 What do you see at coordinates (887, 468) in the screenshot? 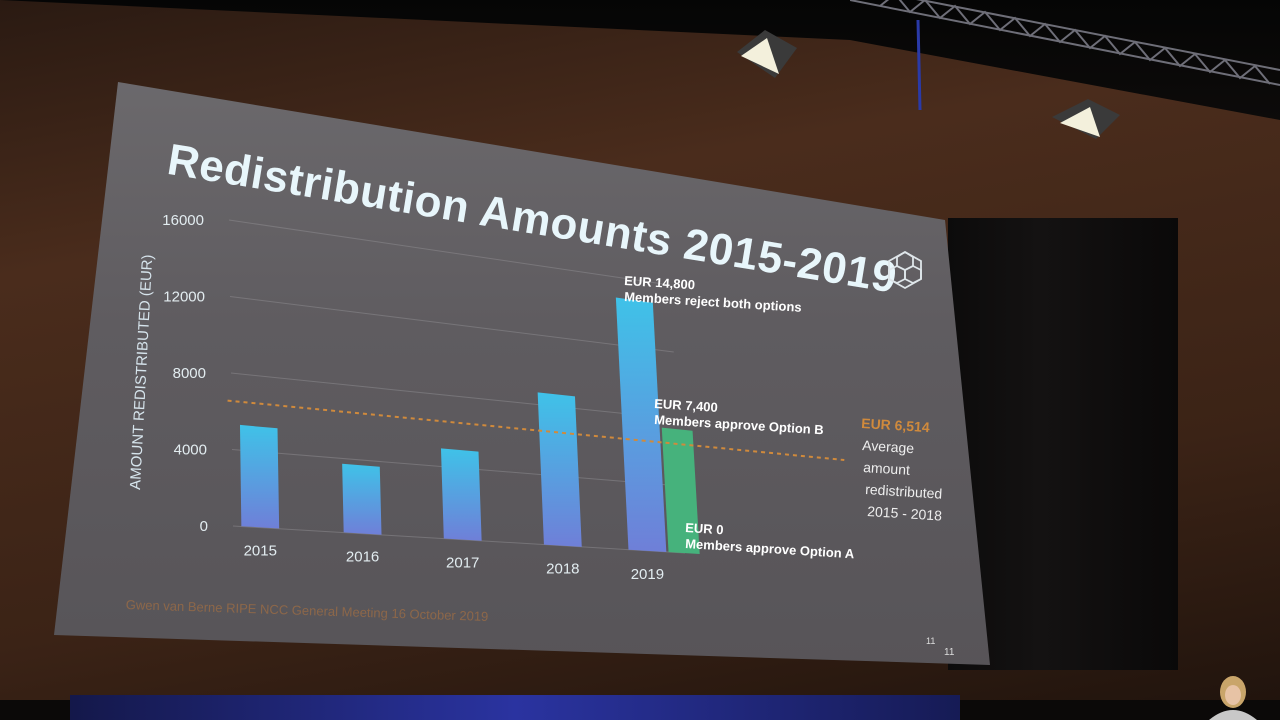
I see `average-caption: amount` at bounding box center [887, 468].